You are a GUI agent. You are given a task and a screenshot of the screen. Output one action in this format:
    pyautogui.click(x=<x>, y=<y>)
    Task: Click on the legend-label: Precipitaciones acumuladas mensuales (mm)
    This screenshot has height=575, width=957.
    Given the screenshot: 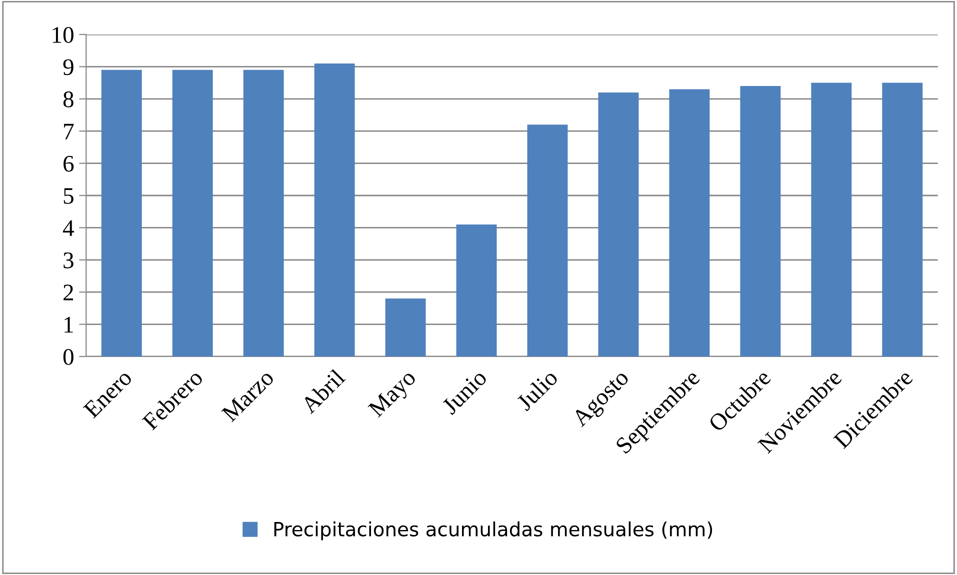 What is the action you would take?
    pyautogui.click(x=493, y=530)
    